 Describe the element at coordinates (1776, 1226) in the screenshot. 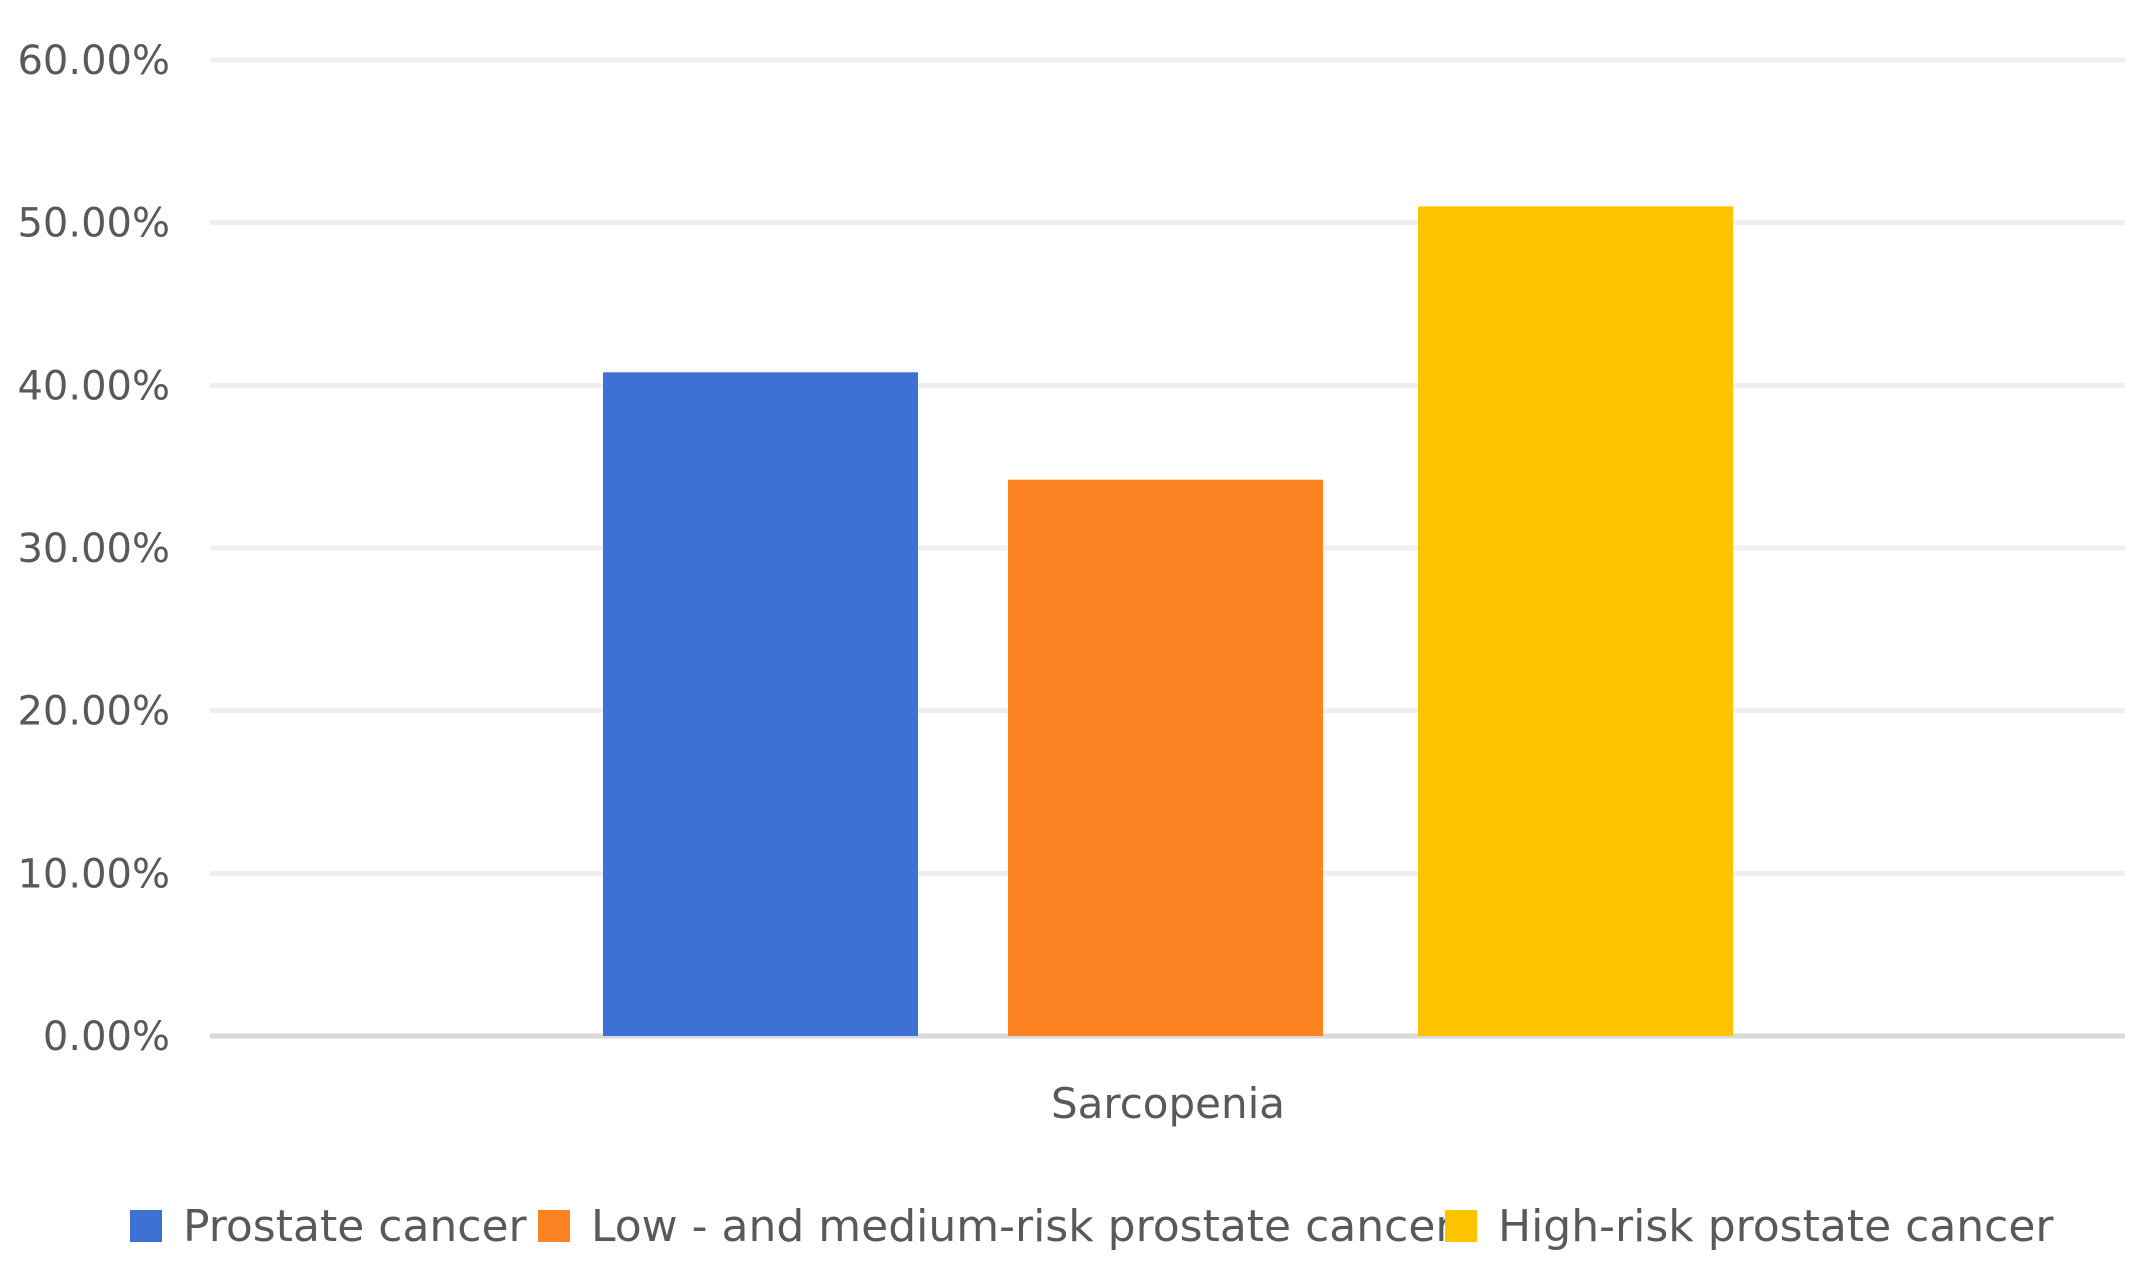

I see `legend-label-3: High-risk prostate cancer` at that location.